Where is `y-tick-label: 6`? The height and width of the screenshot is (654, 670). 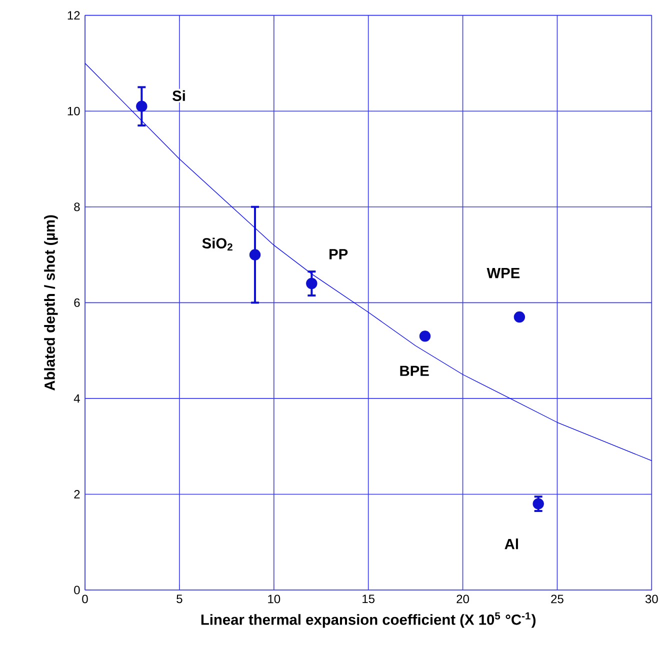 y-tick-label: 6 is located at coordinates (77, 302).